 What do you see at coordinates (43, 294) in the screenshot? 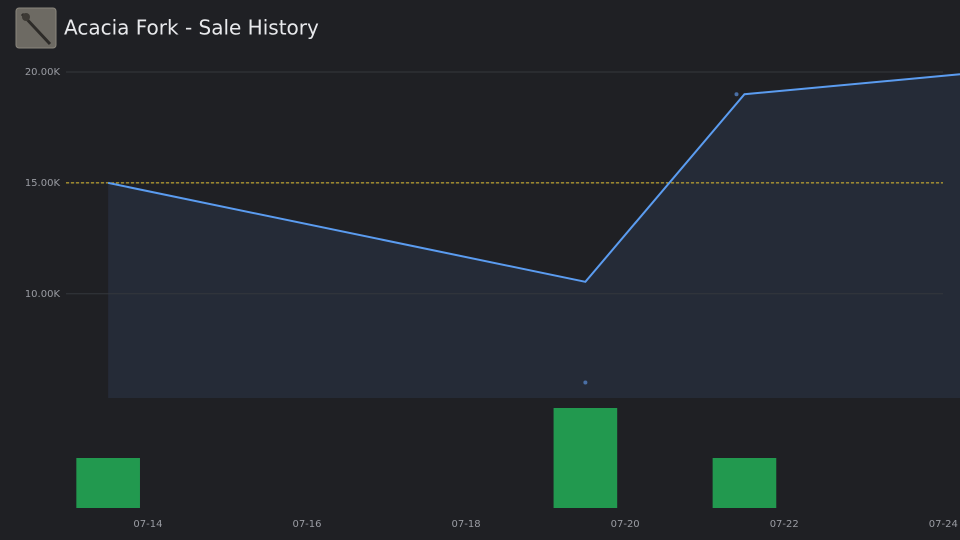
I see `y-tick-label: 10.00K` at bounding box center [43, 294].